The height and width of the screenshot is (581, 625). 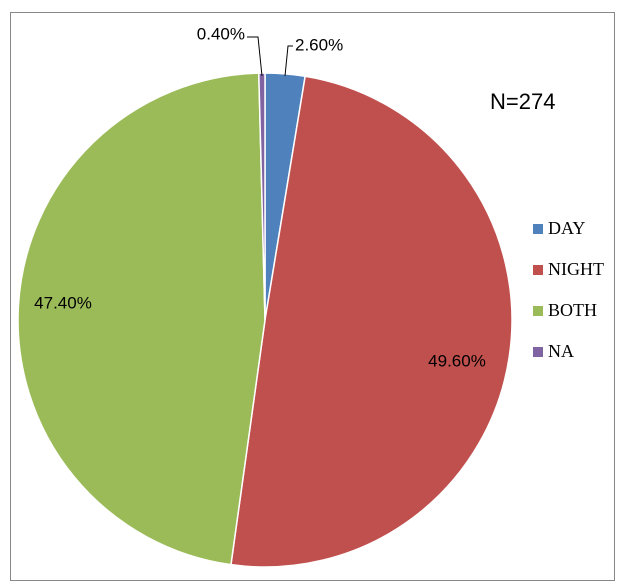 What do you see at coordinates (566, 228) in the screenshot?
I see `legend-label: DAY` at bounding box center [566, 228].